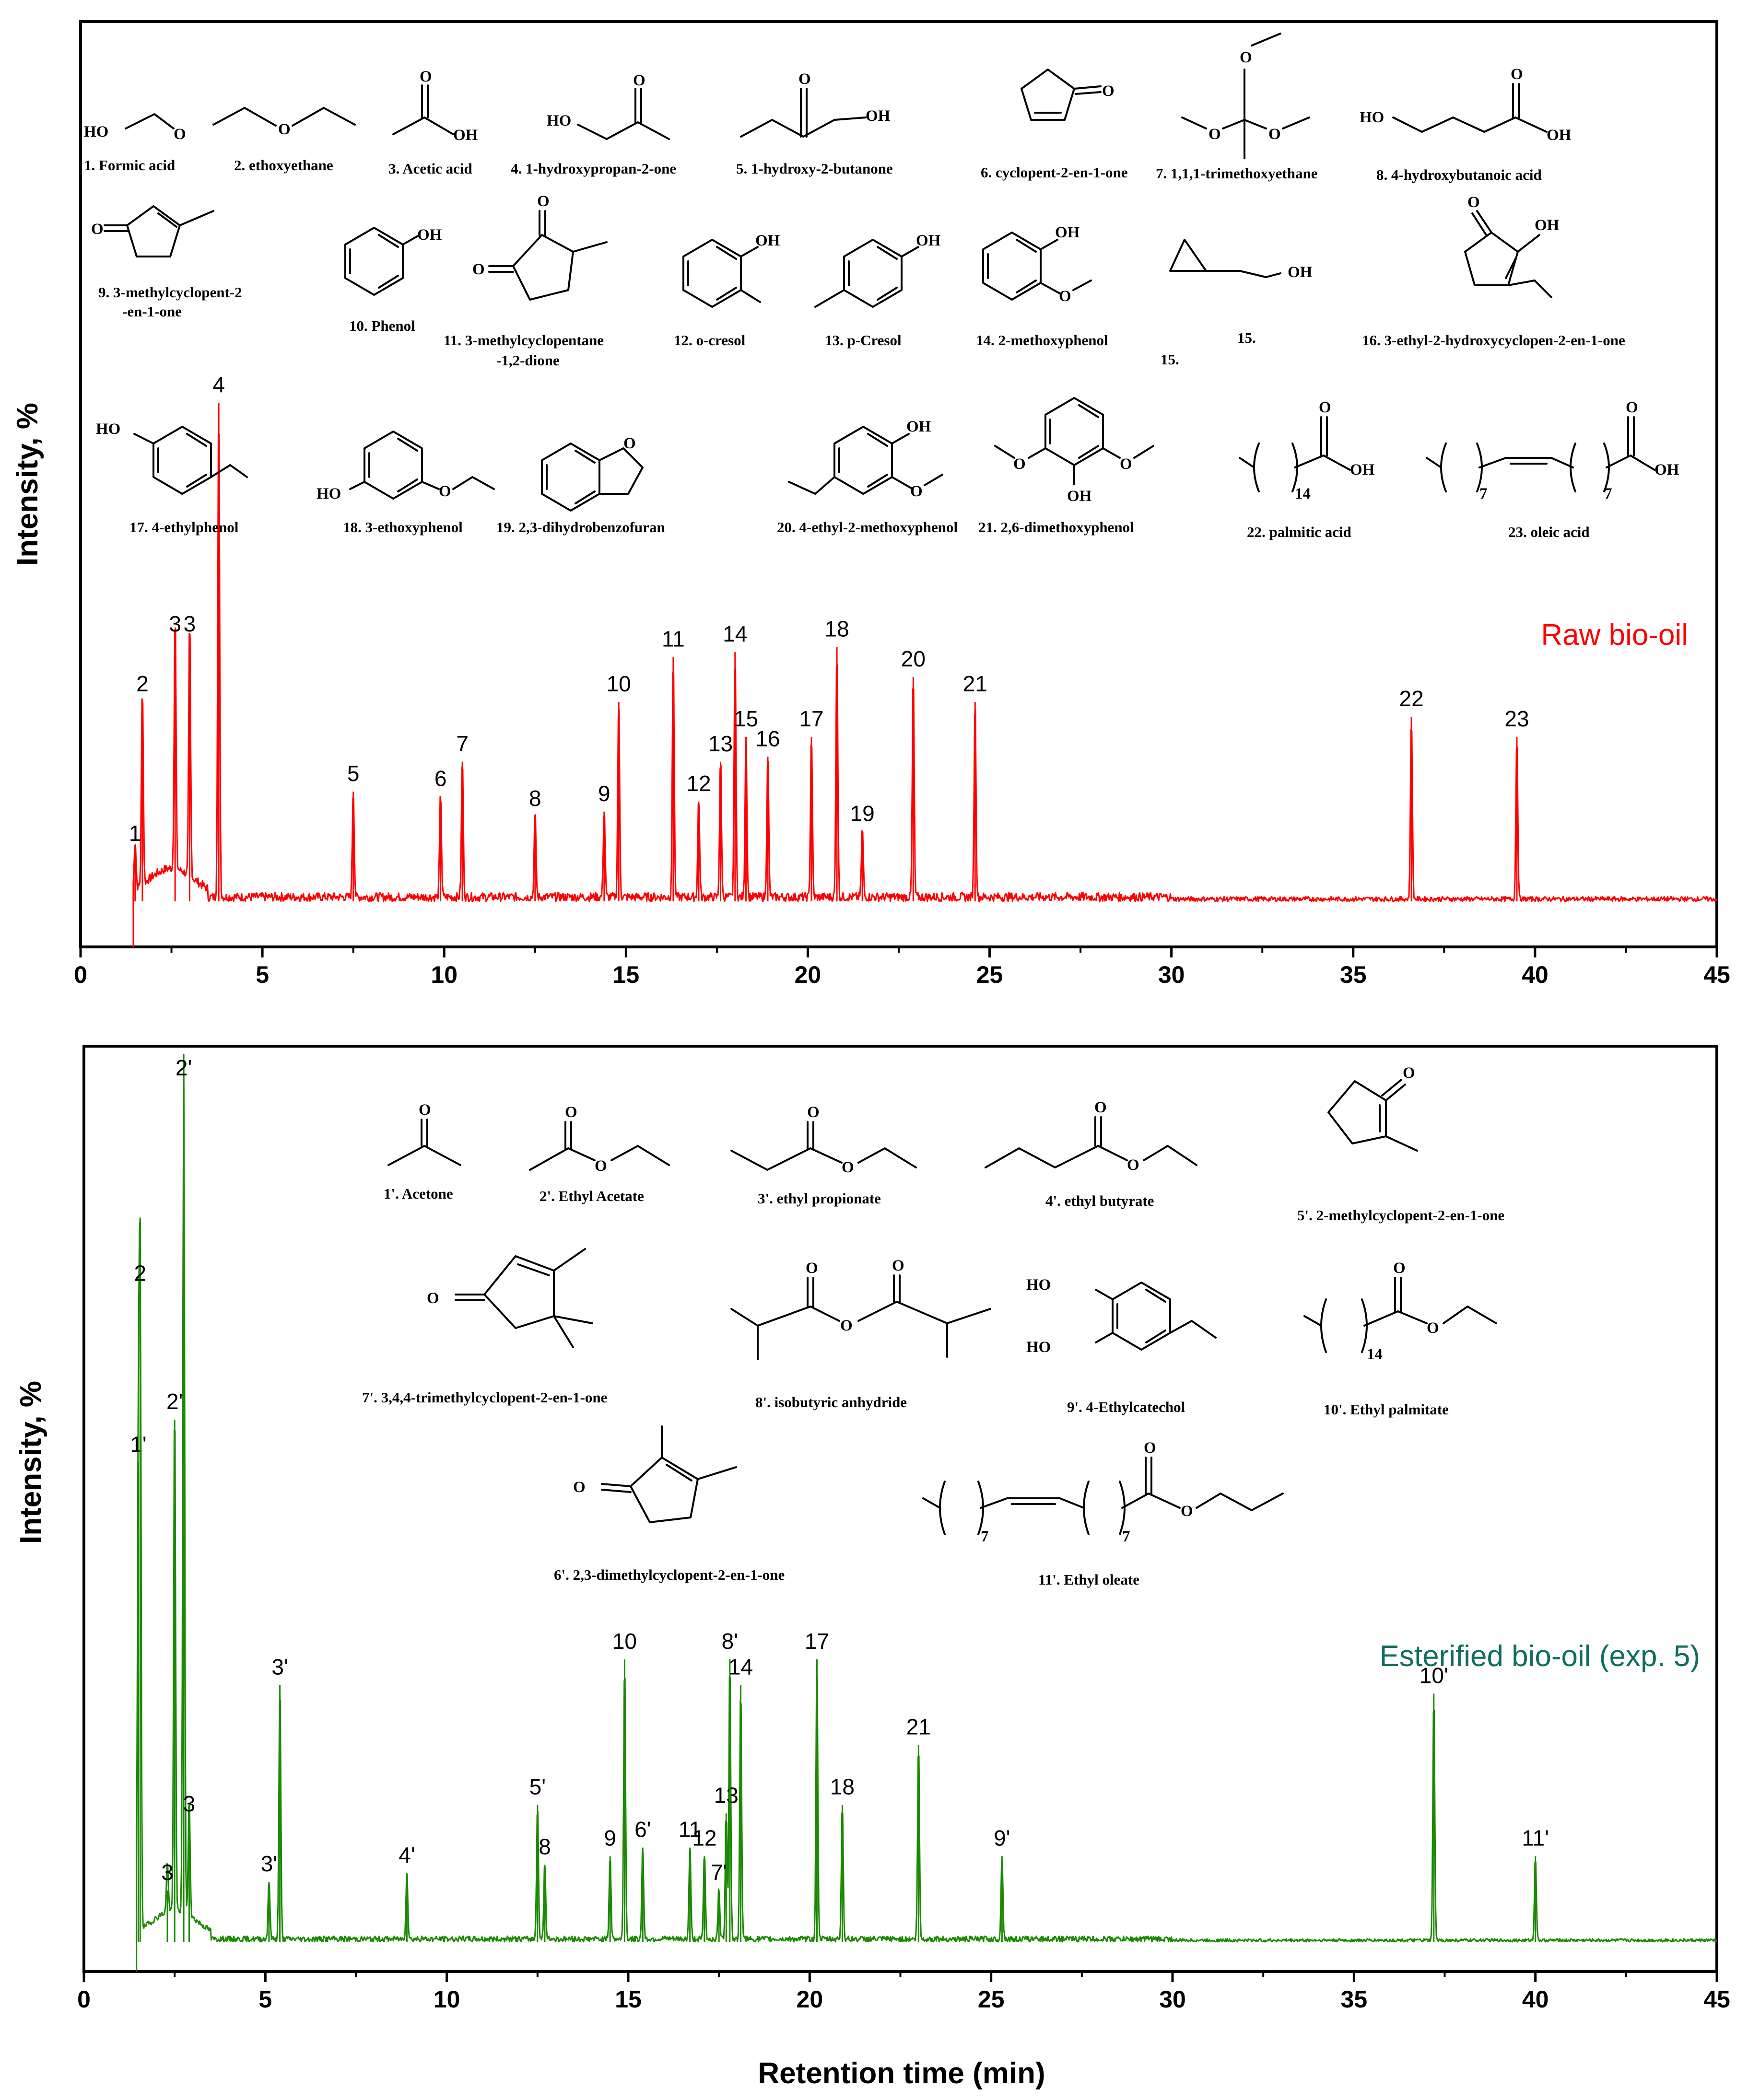 This screenshot has height=2100, width=1760. Describe the element at coordinates (975, 683) in the screenshot. I see `raw-peak-label: 21` at that location.